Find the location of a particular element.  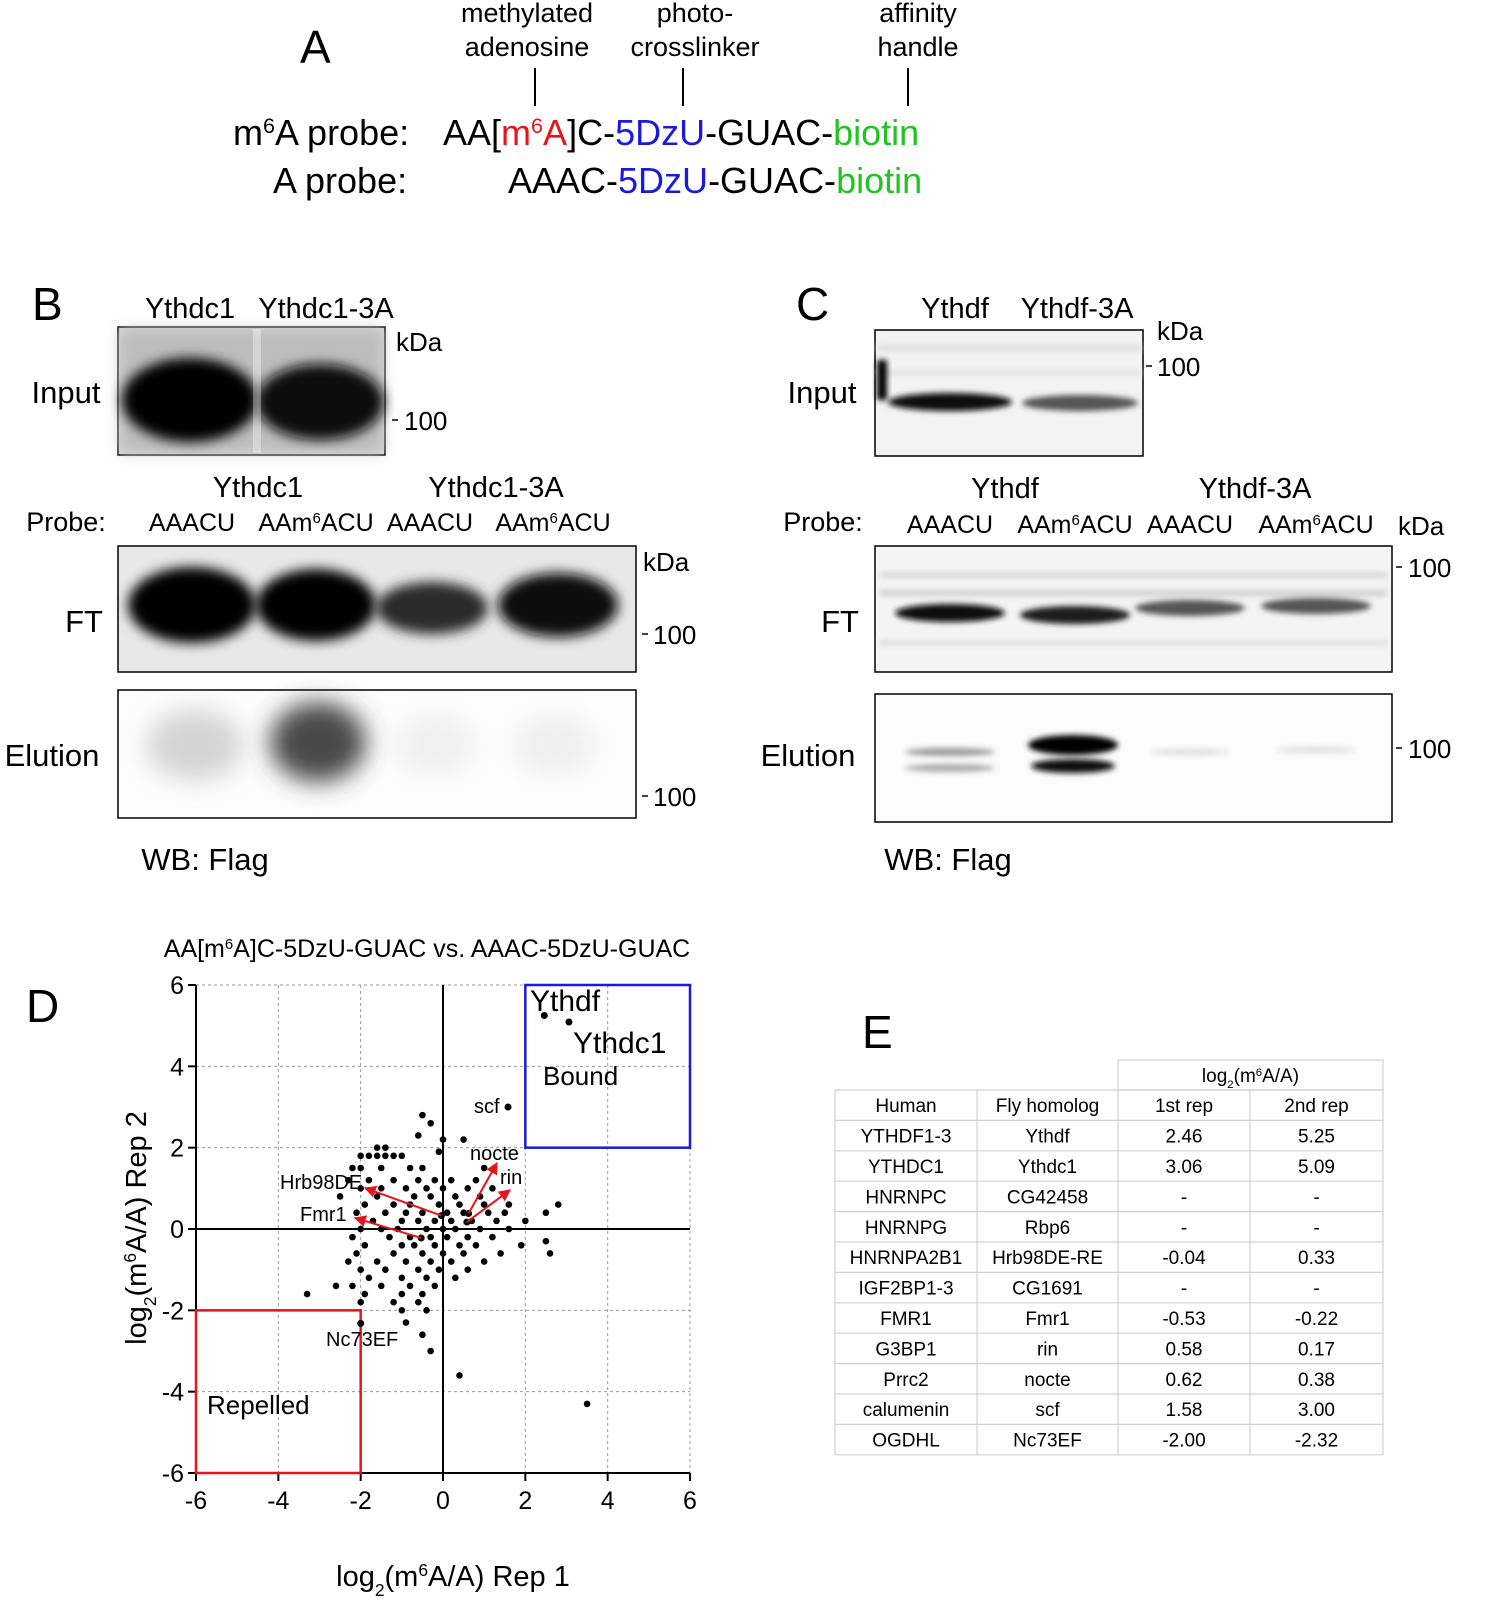

table-cell: HNRNPA2B1 is located at coordinates (906, 1258).